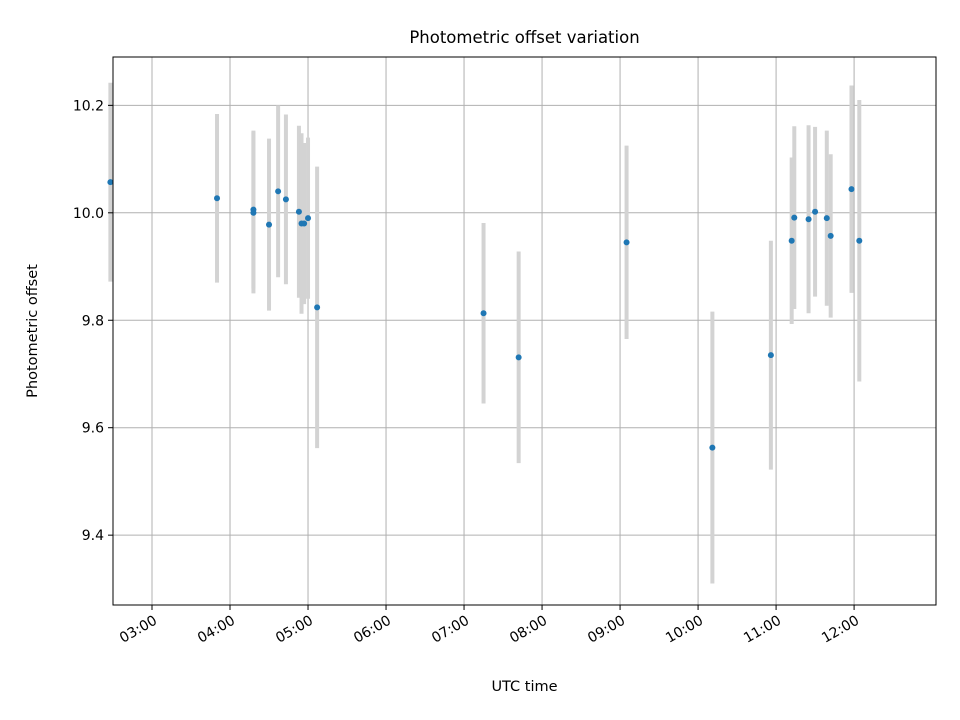  Describe the element at coordinates (88, 214) in the screenshot. I see `y-tick-label: 10.0` at that location.